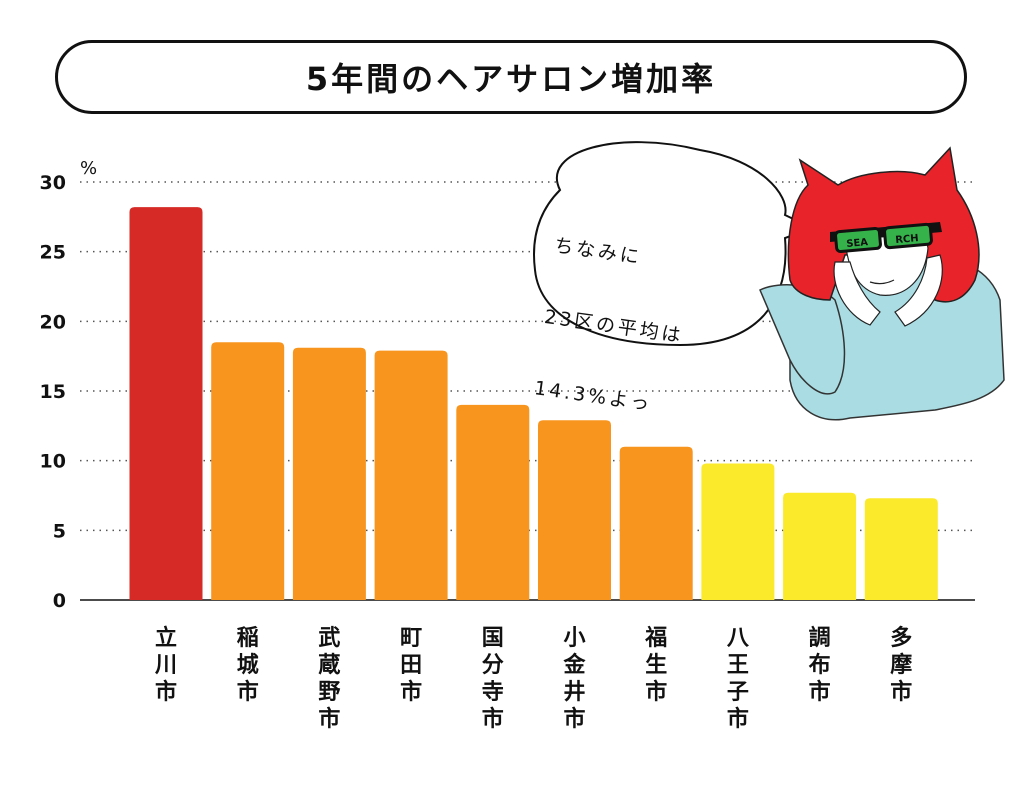  Describe the element at coordinates (655, 665) in the screenshot. I see `x-tick-label: 福生市` at that location.